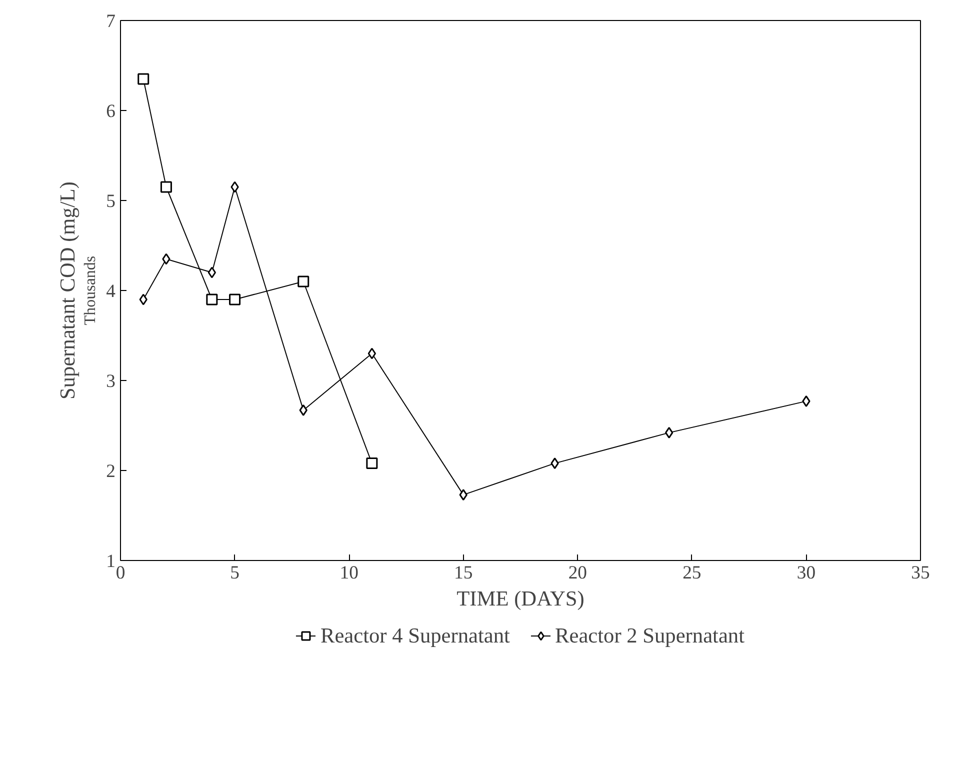  Describe the element at coordinates (121, 573) in the screenshot. I see `x-tick-label: 0` at that location.